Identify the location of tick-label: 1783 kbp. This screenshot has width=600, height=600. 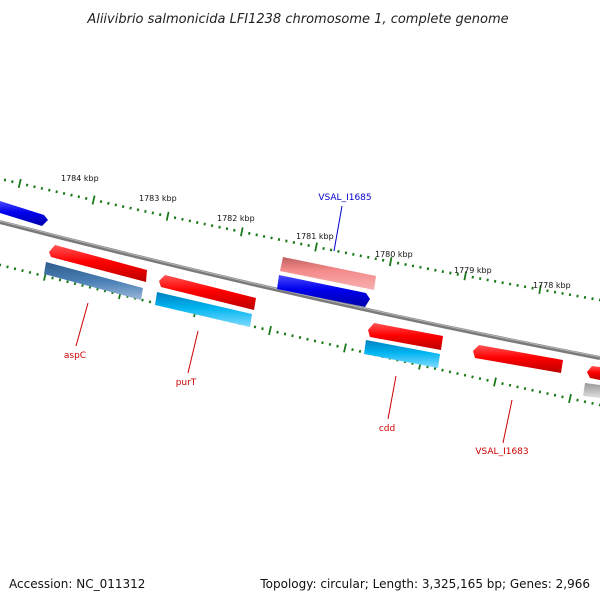
(158, 198).